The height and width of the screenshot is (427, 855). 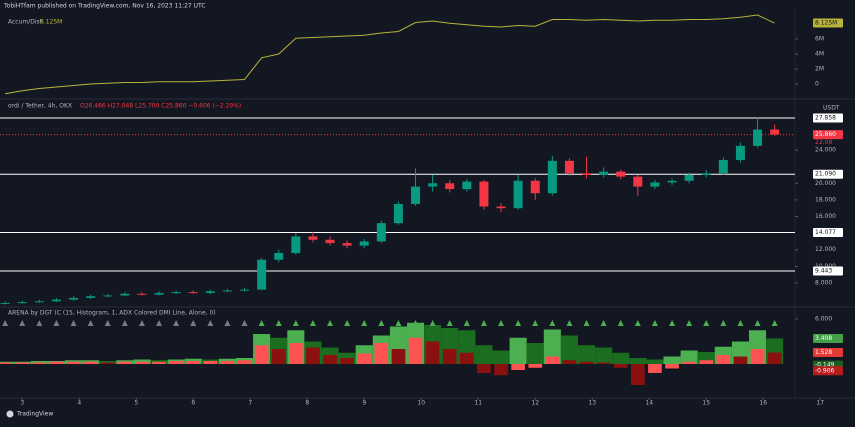 I want to click on y-tick-label: 18.000, so click(x=825, y=199).